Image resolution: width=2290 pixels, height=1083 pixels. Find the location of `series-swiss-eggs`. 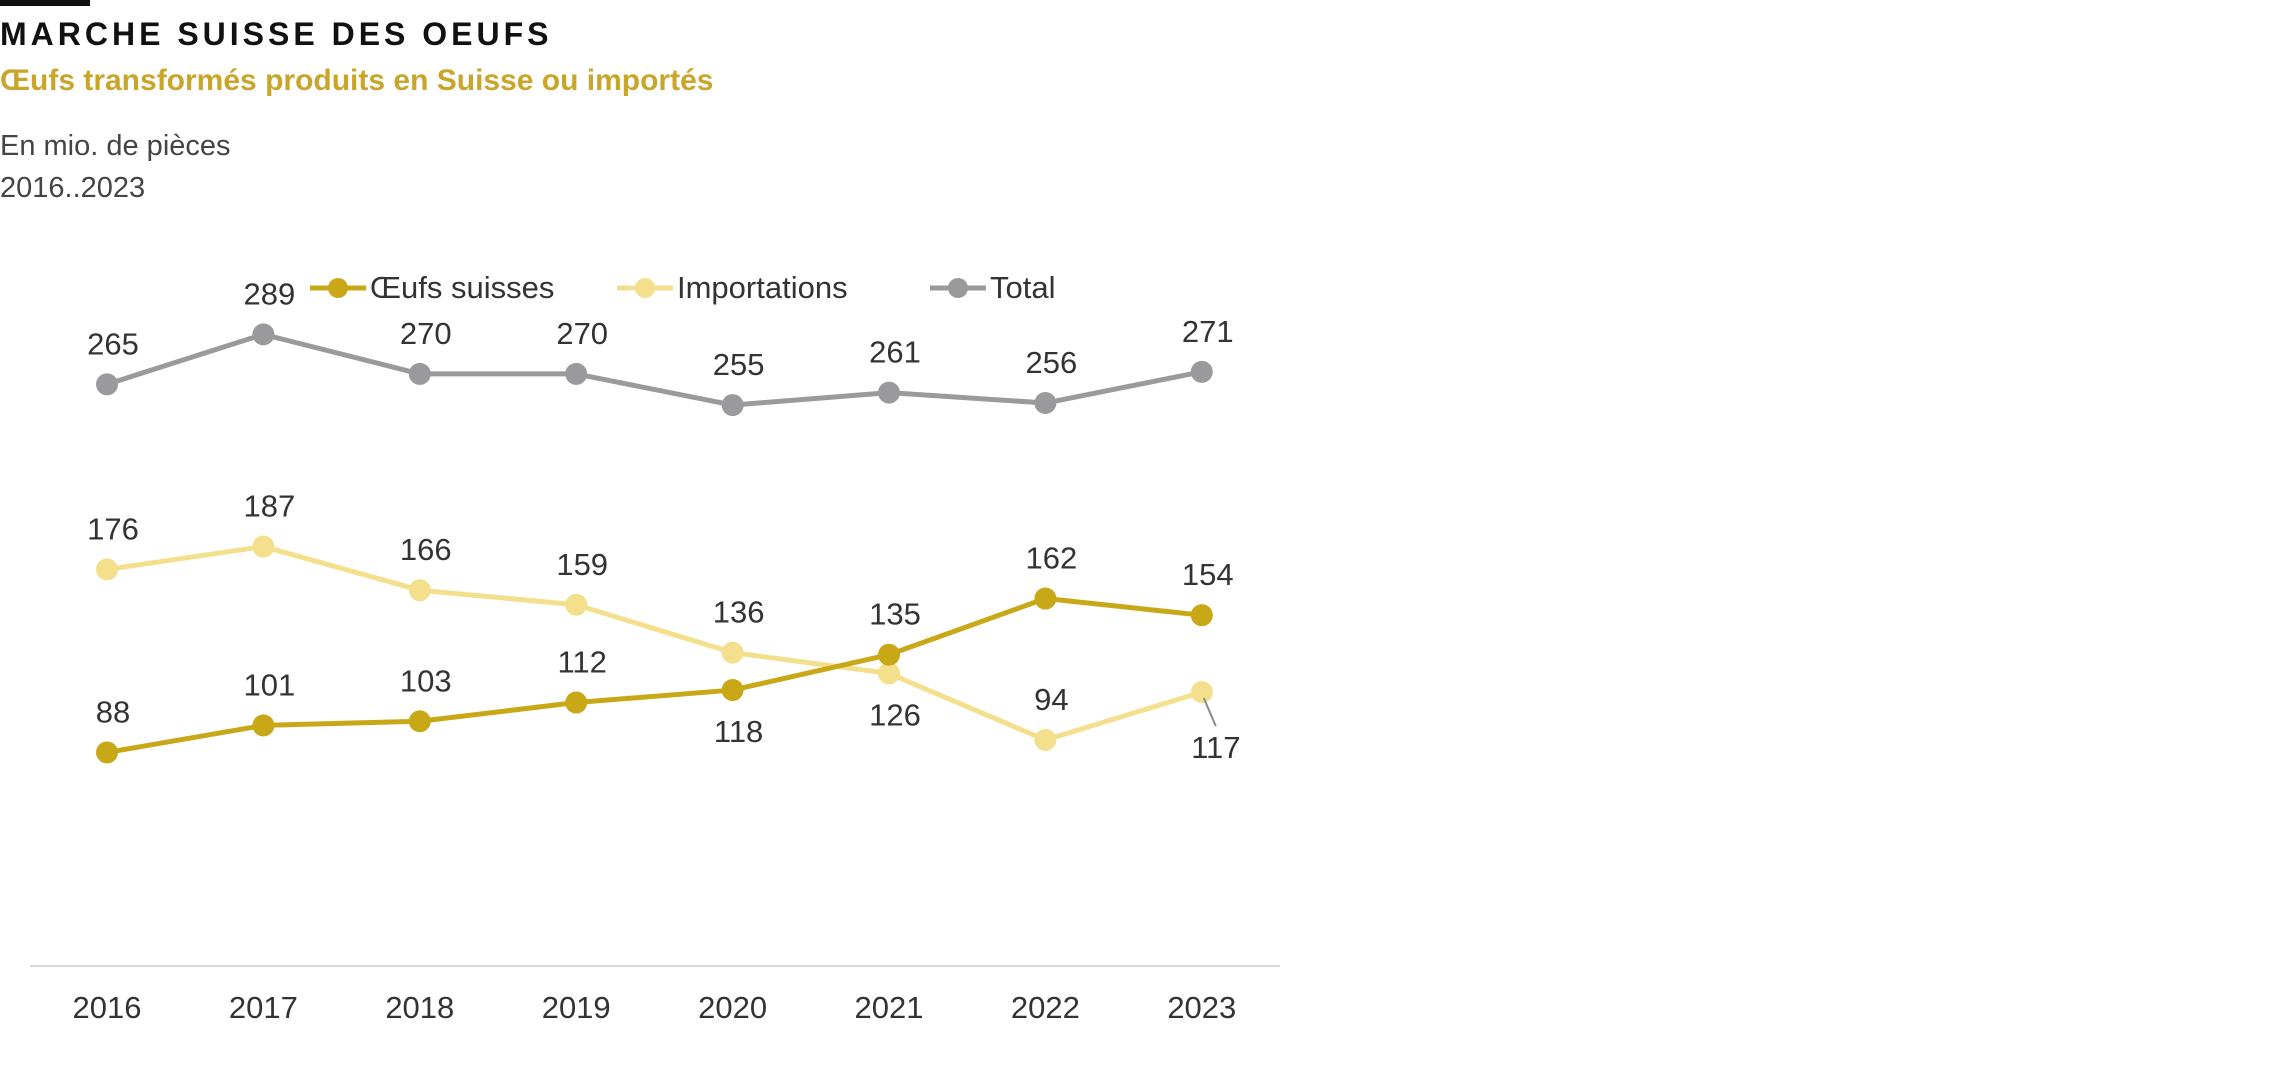

series-swiss-eggs is located at coordinates (654, 675).